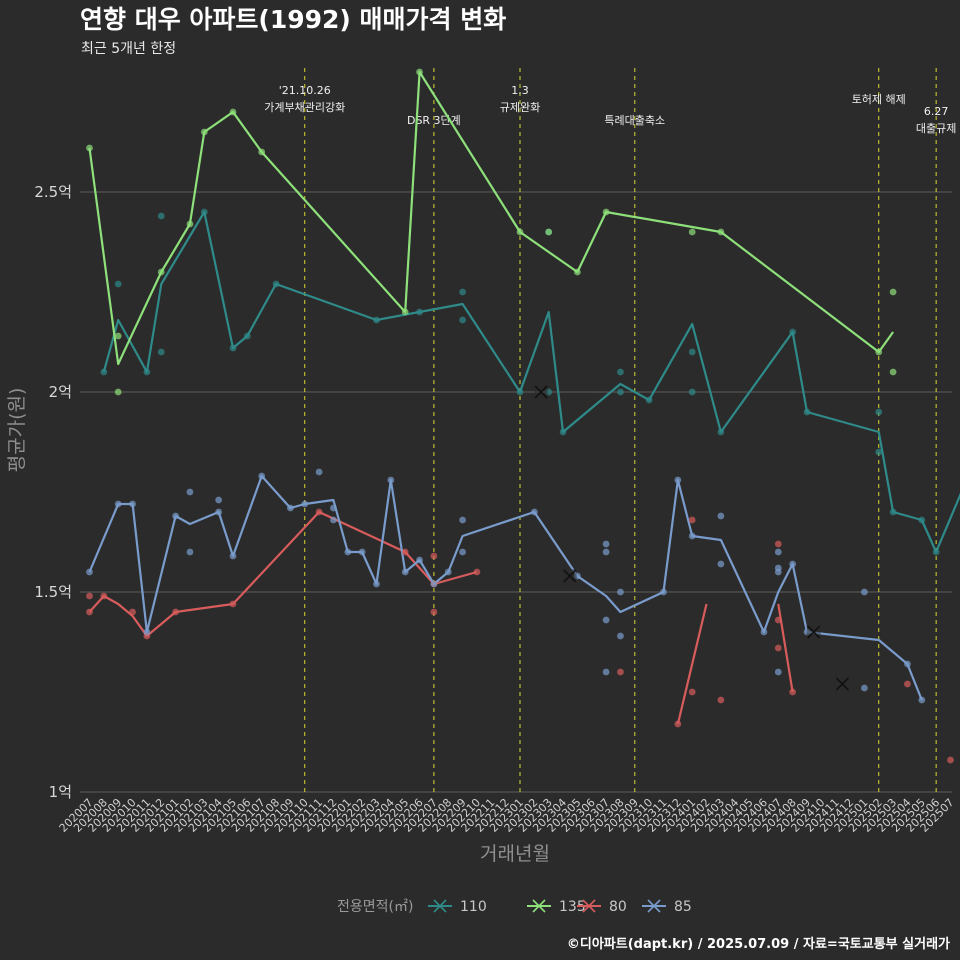  Describe the element at coordinates (692, 664) in the screenshot. I see `series-line` at that location.